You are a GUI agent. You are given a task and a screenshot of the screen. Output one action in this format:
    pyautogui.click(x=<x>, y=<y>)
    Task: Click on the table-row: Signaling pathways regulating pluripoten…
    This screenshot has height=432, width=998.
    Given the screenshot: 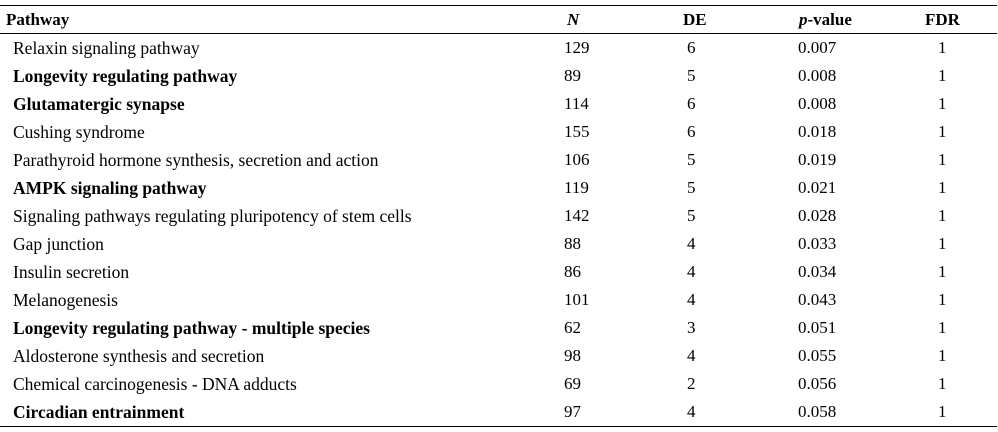 What is the action you would take?
    pyautogui.click(x=498, y=216)
    